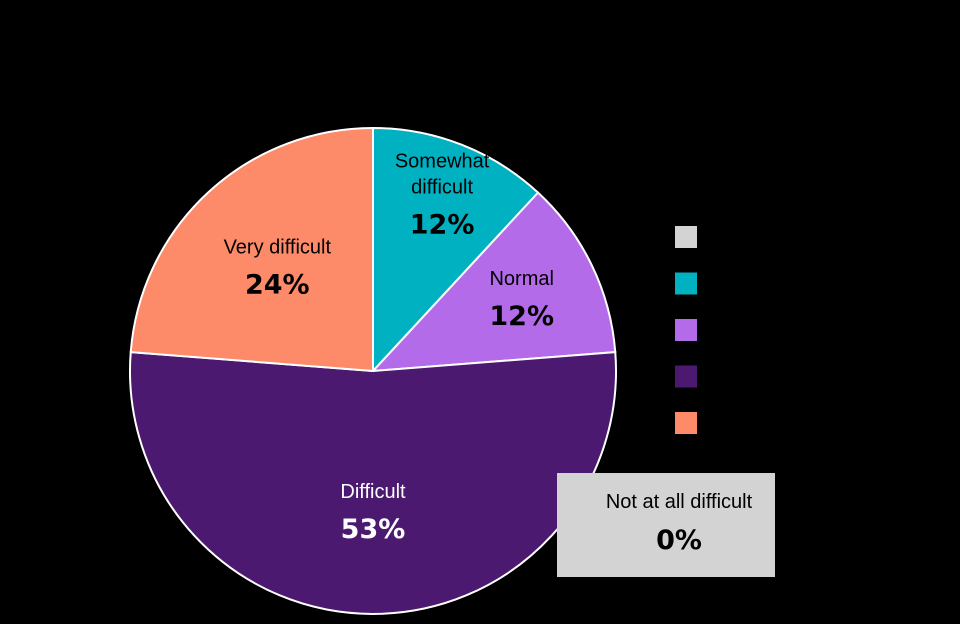  I want to click on legend-swatch-difficult, so click(686, 376).